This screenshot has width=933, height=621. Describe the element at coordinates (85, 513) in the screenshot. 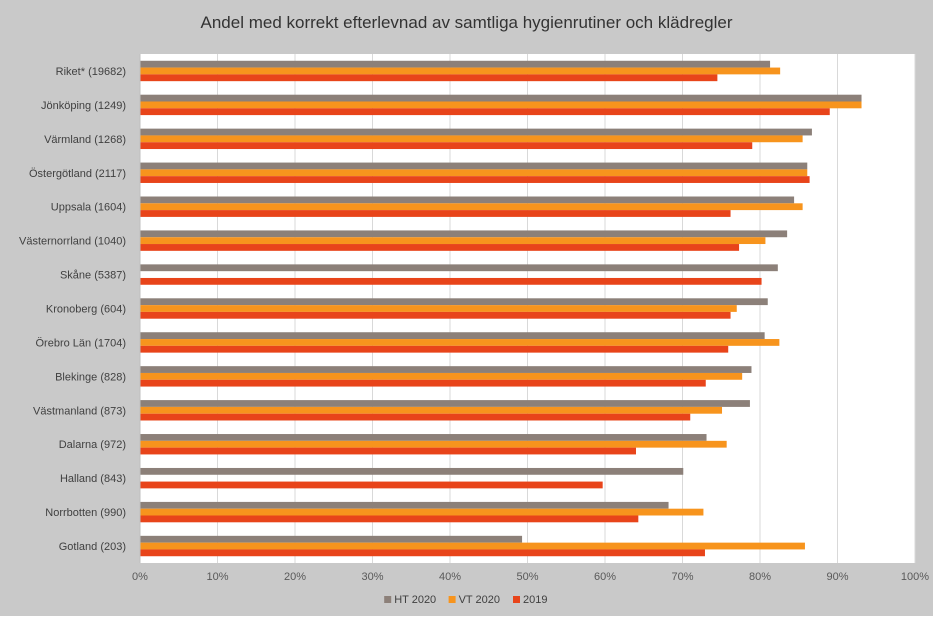

I see `category-label: Norrbotten (990)` at that location.